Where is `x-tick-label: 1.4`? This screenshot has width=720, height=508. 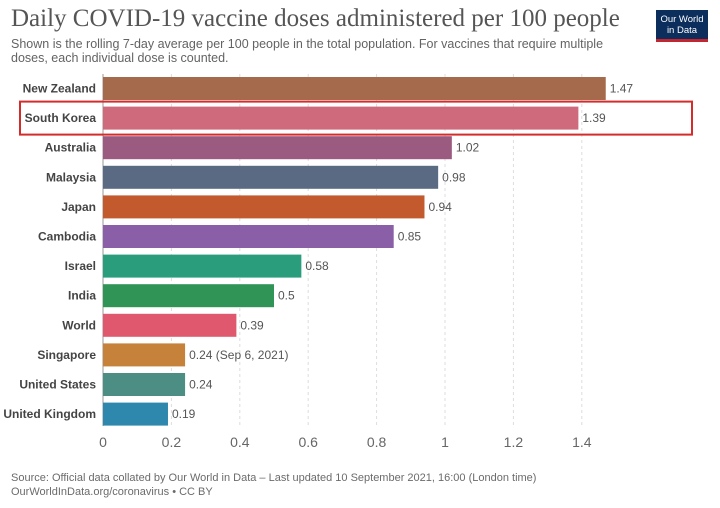 x-tick-label: 1.4 is located at coordinates (582, 442).